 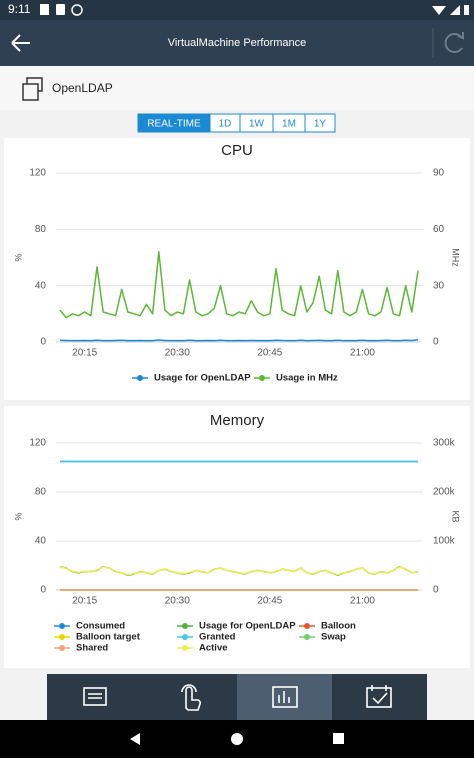 What do you see at coordinates (439, 173) in the screenshot?
I see `y2-tick-label: 90` at bounding box center [439, 173].